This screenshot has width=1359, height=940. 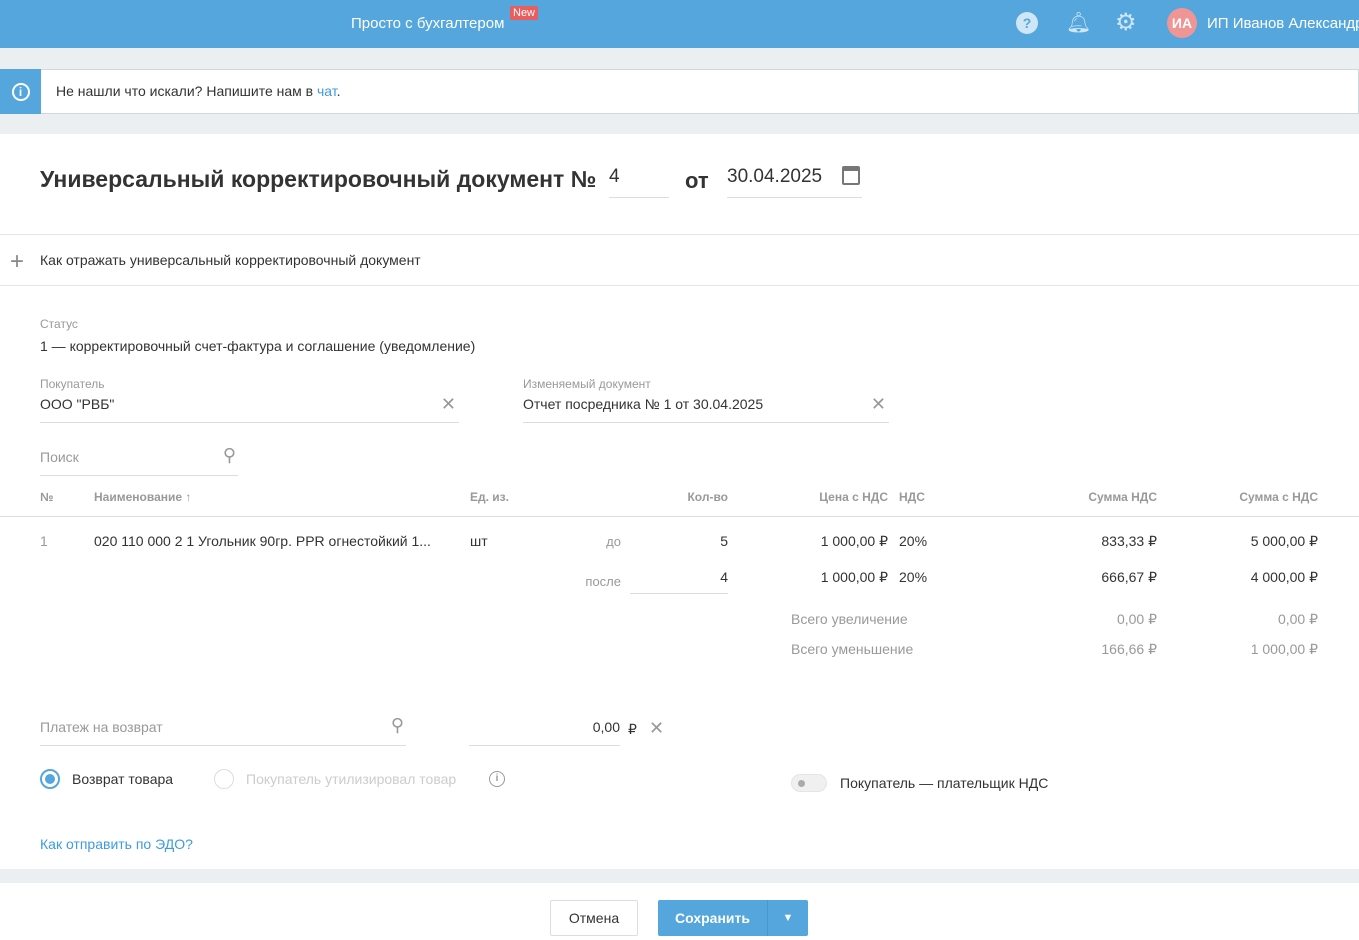 What do you see at coordinates (724, 541) in the screenshot?
I see `before-qty: 5` at bounding box center [724, 541].